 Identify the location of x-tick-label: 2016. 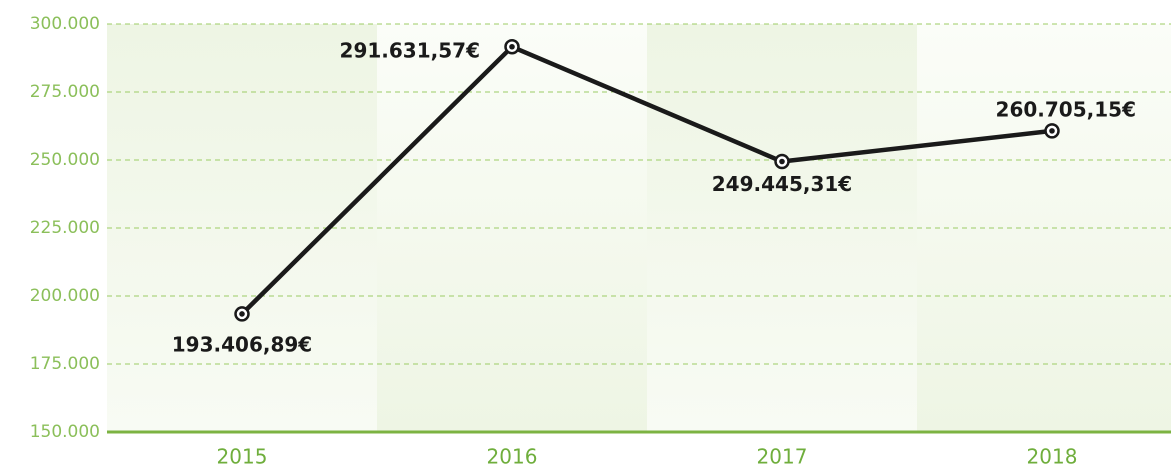
(512, 456).